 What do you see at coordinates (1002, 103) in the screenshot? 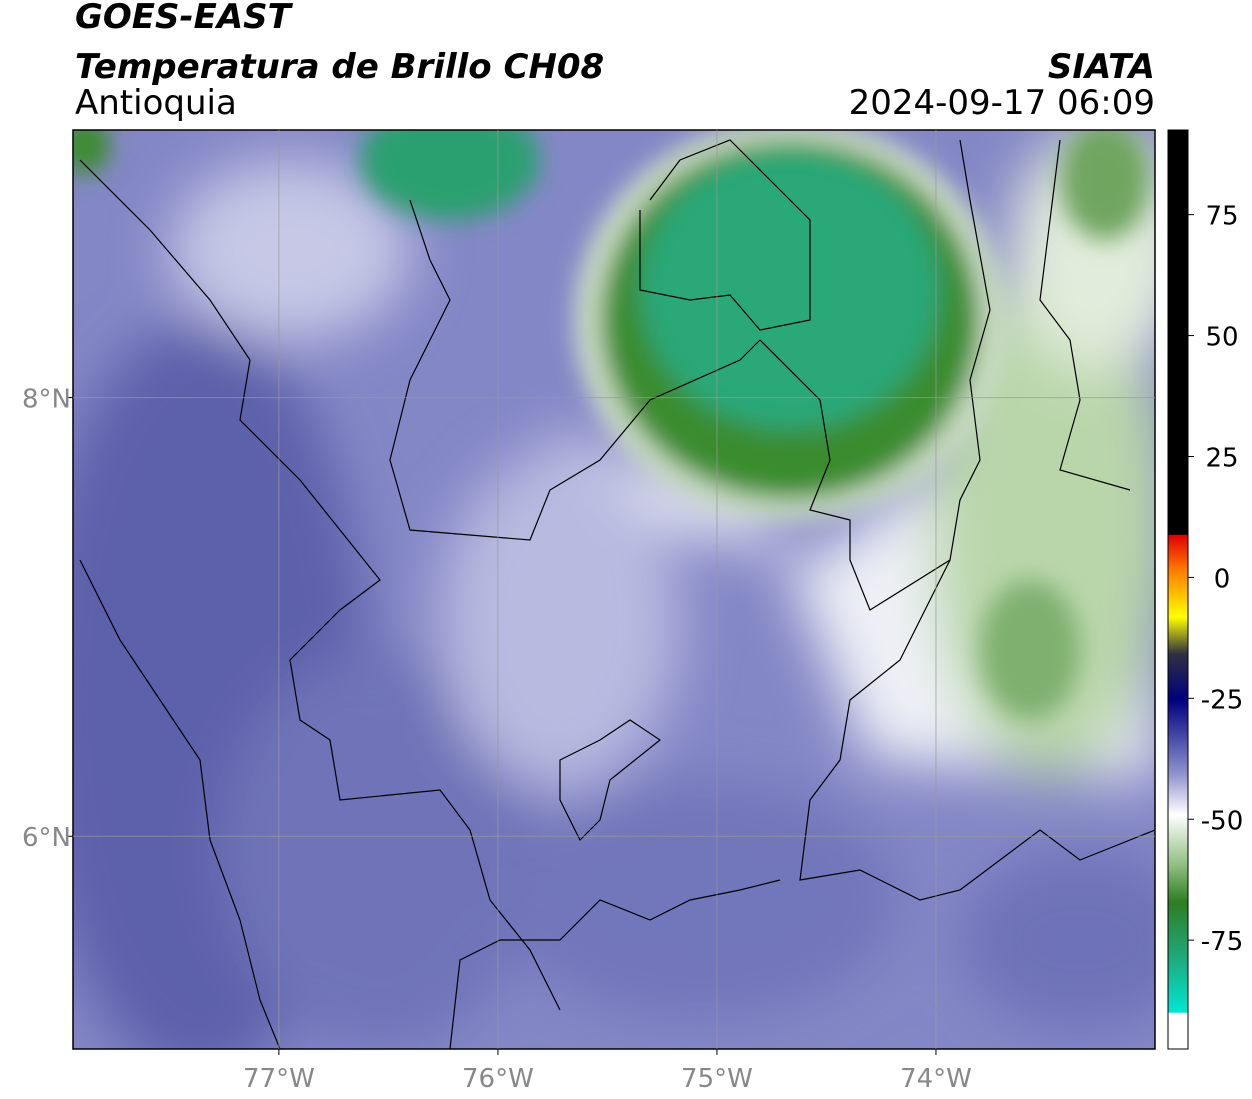
I see `timestamp: 2024-09-17 06:09` at bounding box center [1002, 103].